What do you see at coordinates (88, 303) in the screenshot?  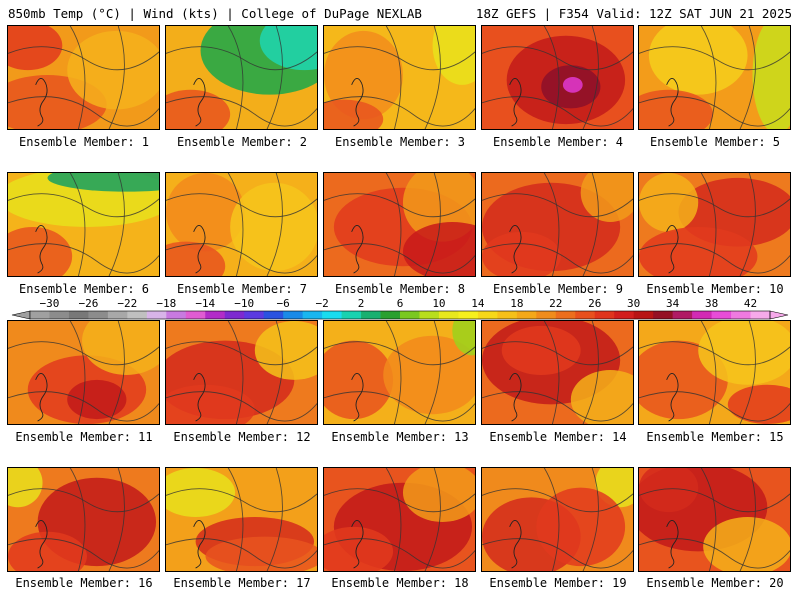 I see `colorbar-tick-label: −26` at bounding box center [88, 303].